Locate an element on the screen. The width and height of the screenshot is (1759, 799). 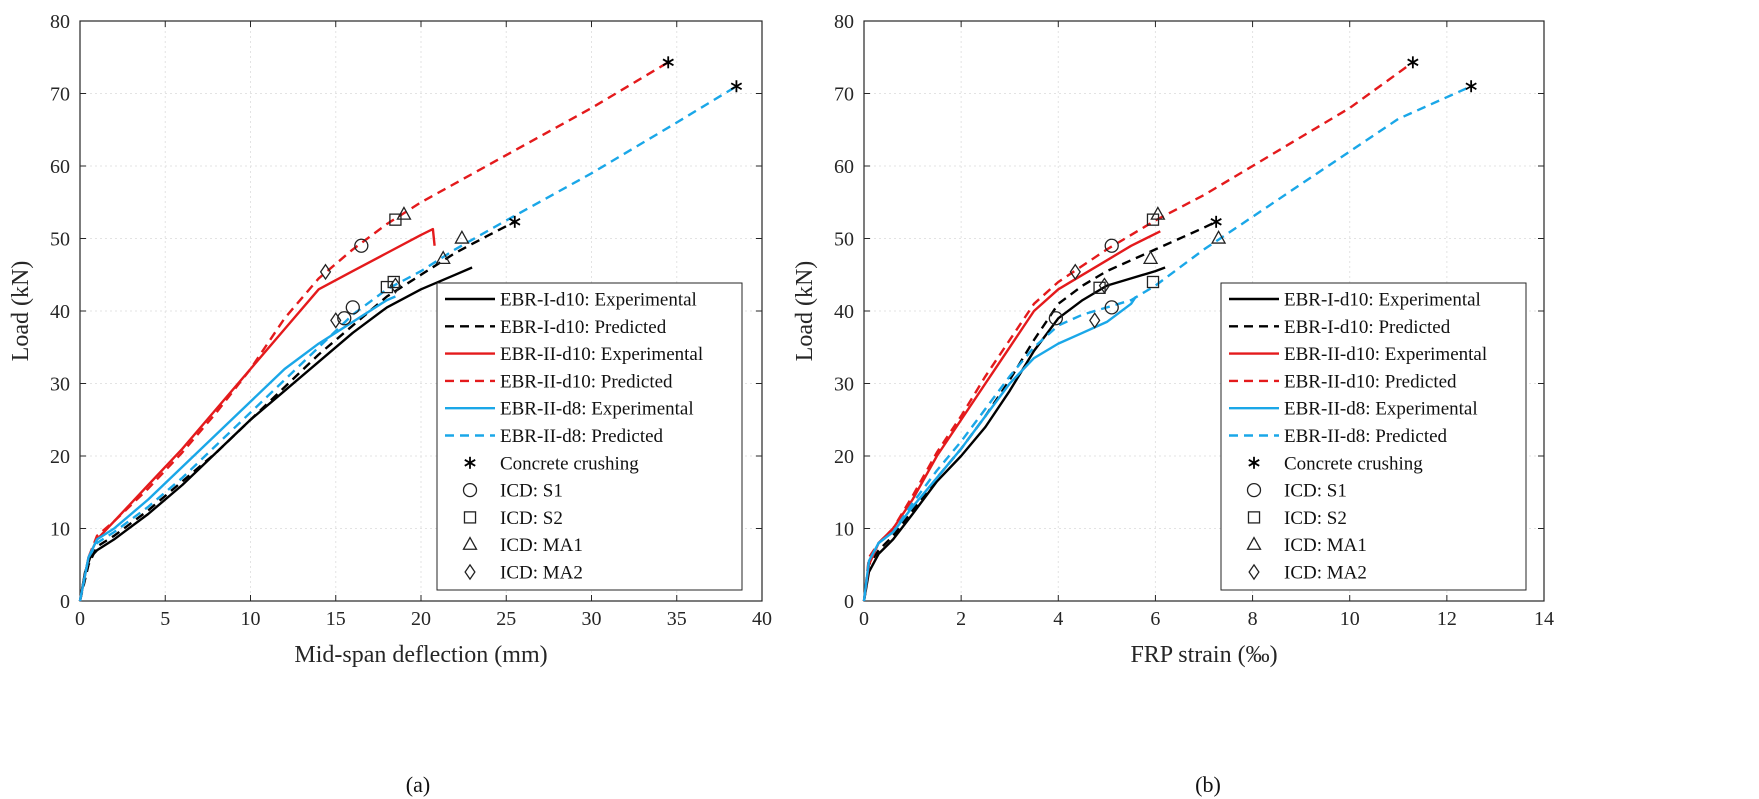
legend-marker-square is located at coordinates (1254, 517).